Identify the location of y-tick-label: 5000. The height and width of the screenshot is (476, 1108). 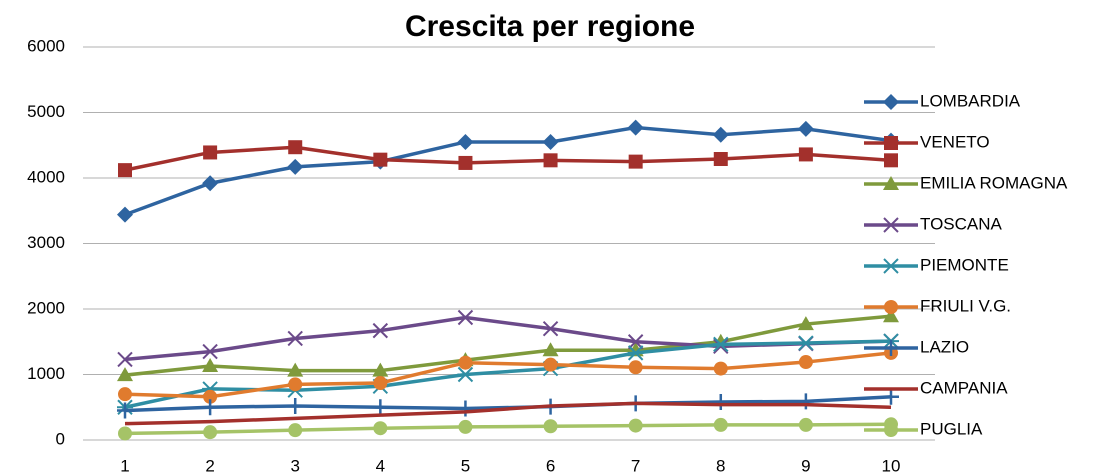
(46, 111).